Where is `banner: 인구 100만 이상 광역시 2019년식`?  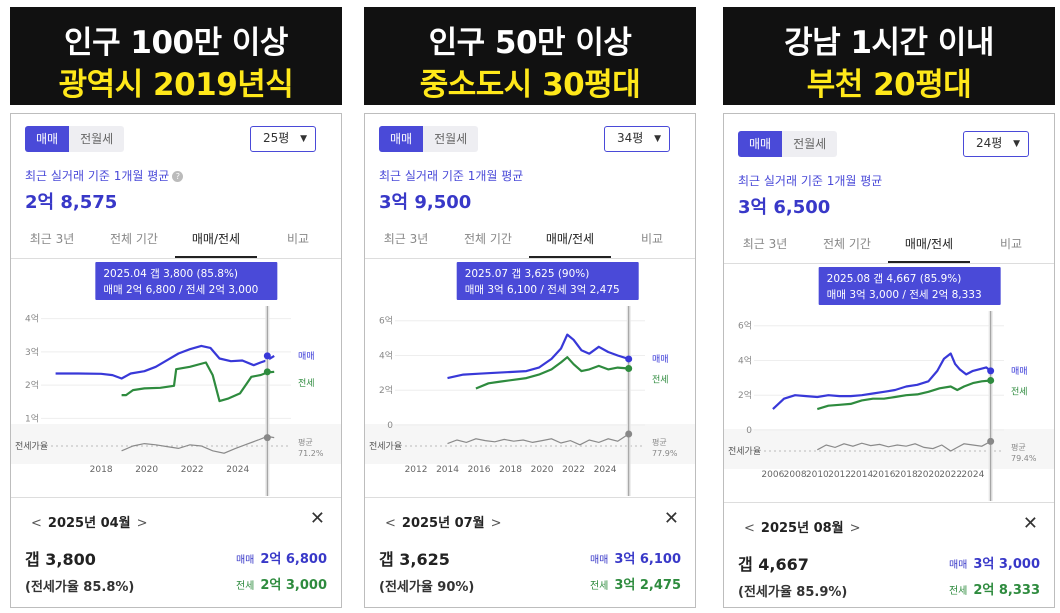 banner: 인구 100만 이상 광역시 2019년식 is located at coordinates (176, 56).